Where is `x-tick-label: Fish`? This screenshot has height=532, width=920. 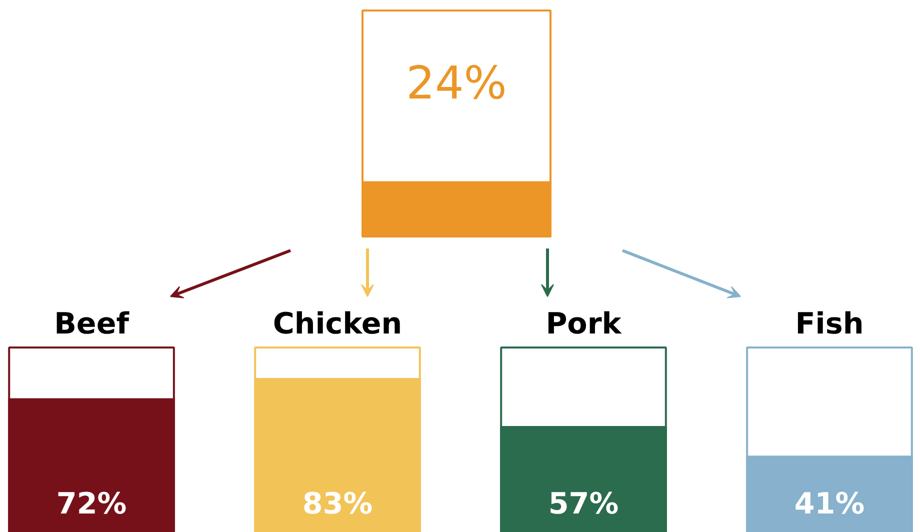
x-tick-label: Fish is located at coordinates (829, 323).